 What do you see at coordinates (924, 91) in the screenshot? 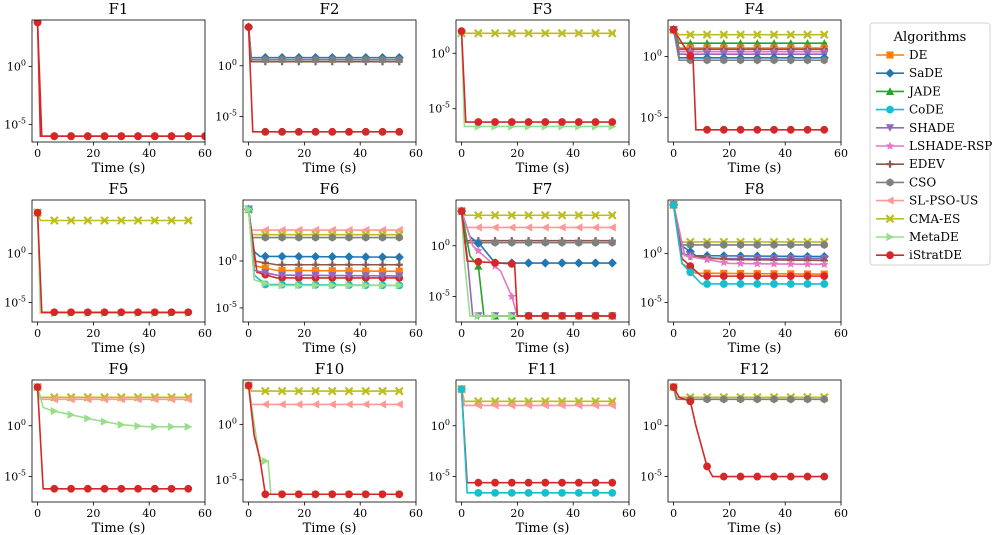
I see `legend-label: JADE` at bounding box center [924, 91].